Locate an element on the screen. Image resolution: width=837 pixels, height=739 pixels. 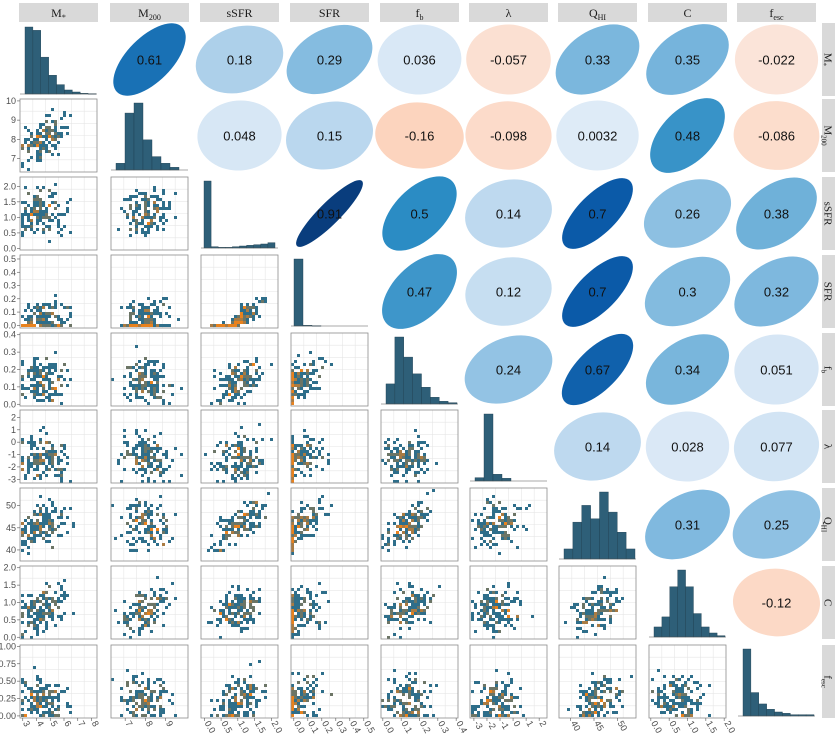
correlation-label: 0.24 is located at coordinates (508, 370).